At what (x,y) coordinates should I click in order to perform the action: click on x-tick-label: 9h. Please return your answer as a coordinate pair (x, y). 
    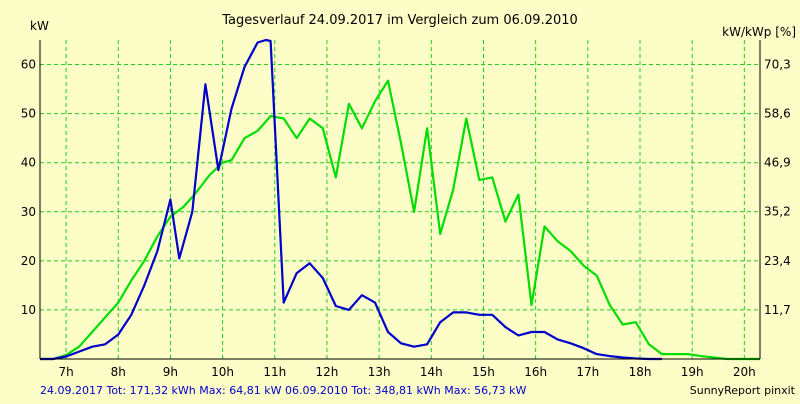
    Looking at the image, I should click on (170, 372).